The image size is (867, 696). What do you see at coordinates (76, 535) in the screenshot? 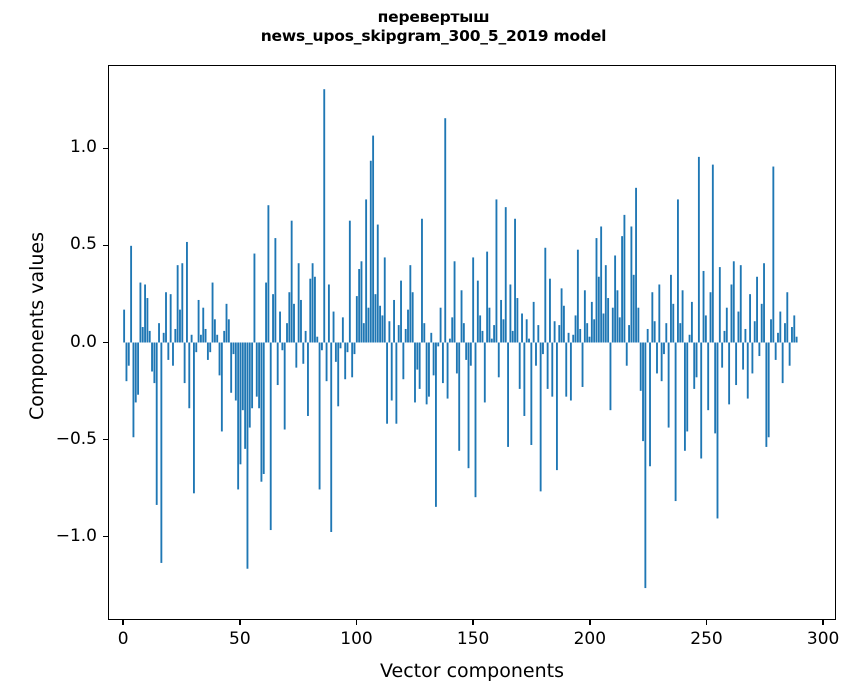
I see `y-tick-label: −1.0` at bounding box center [76, 535].